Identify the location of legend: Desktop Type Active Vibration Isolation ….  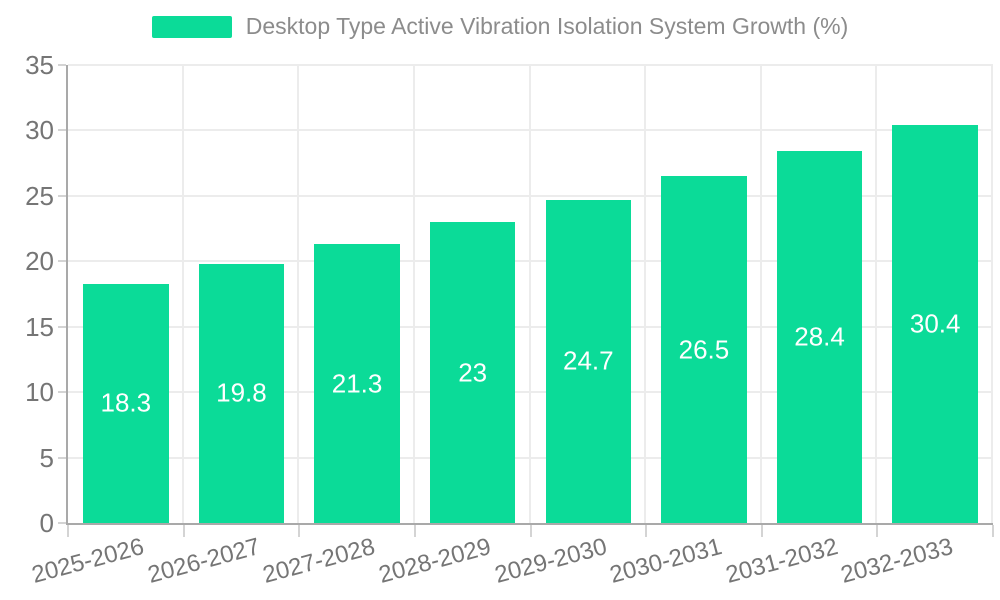
(500, 26).